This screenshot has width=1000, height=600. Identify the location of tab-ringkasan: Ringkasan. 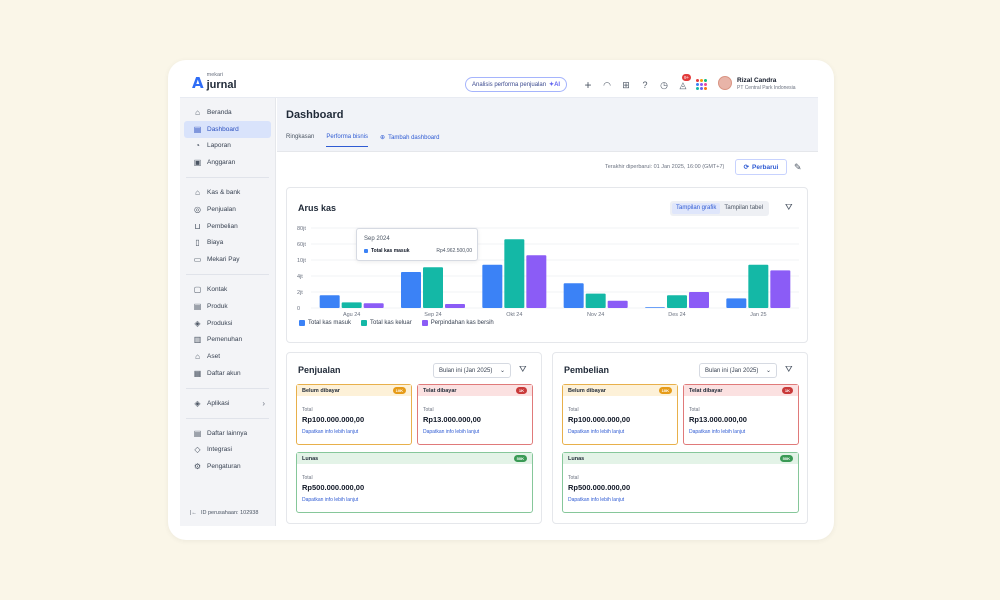
(300, 137).